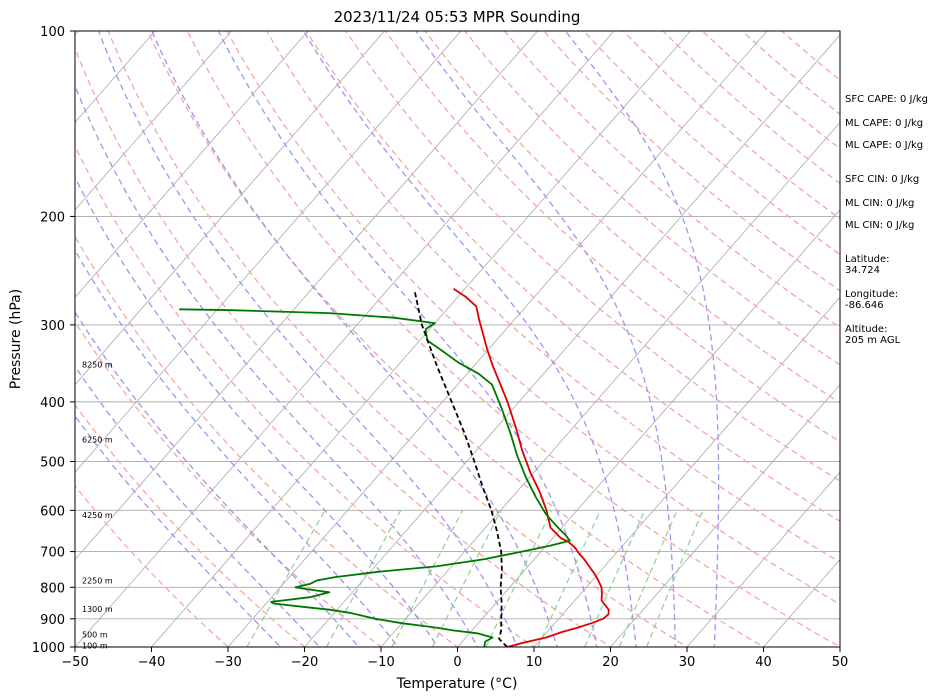 Image resolution: width=947 pixels, height=700 pixels. I want to click on y-axis: 1000 900 800 700 600 500 400 300 200 100, so click(53, 340).